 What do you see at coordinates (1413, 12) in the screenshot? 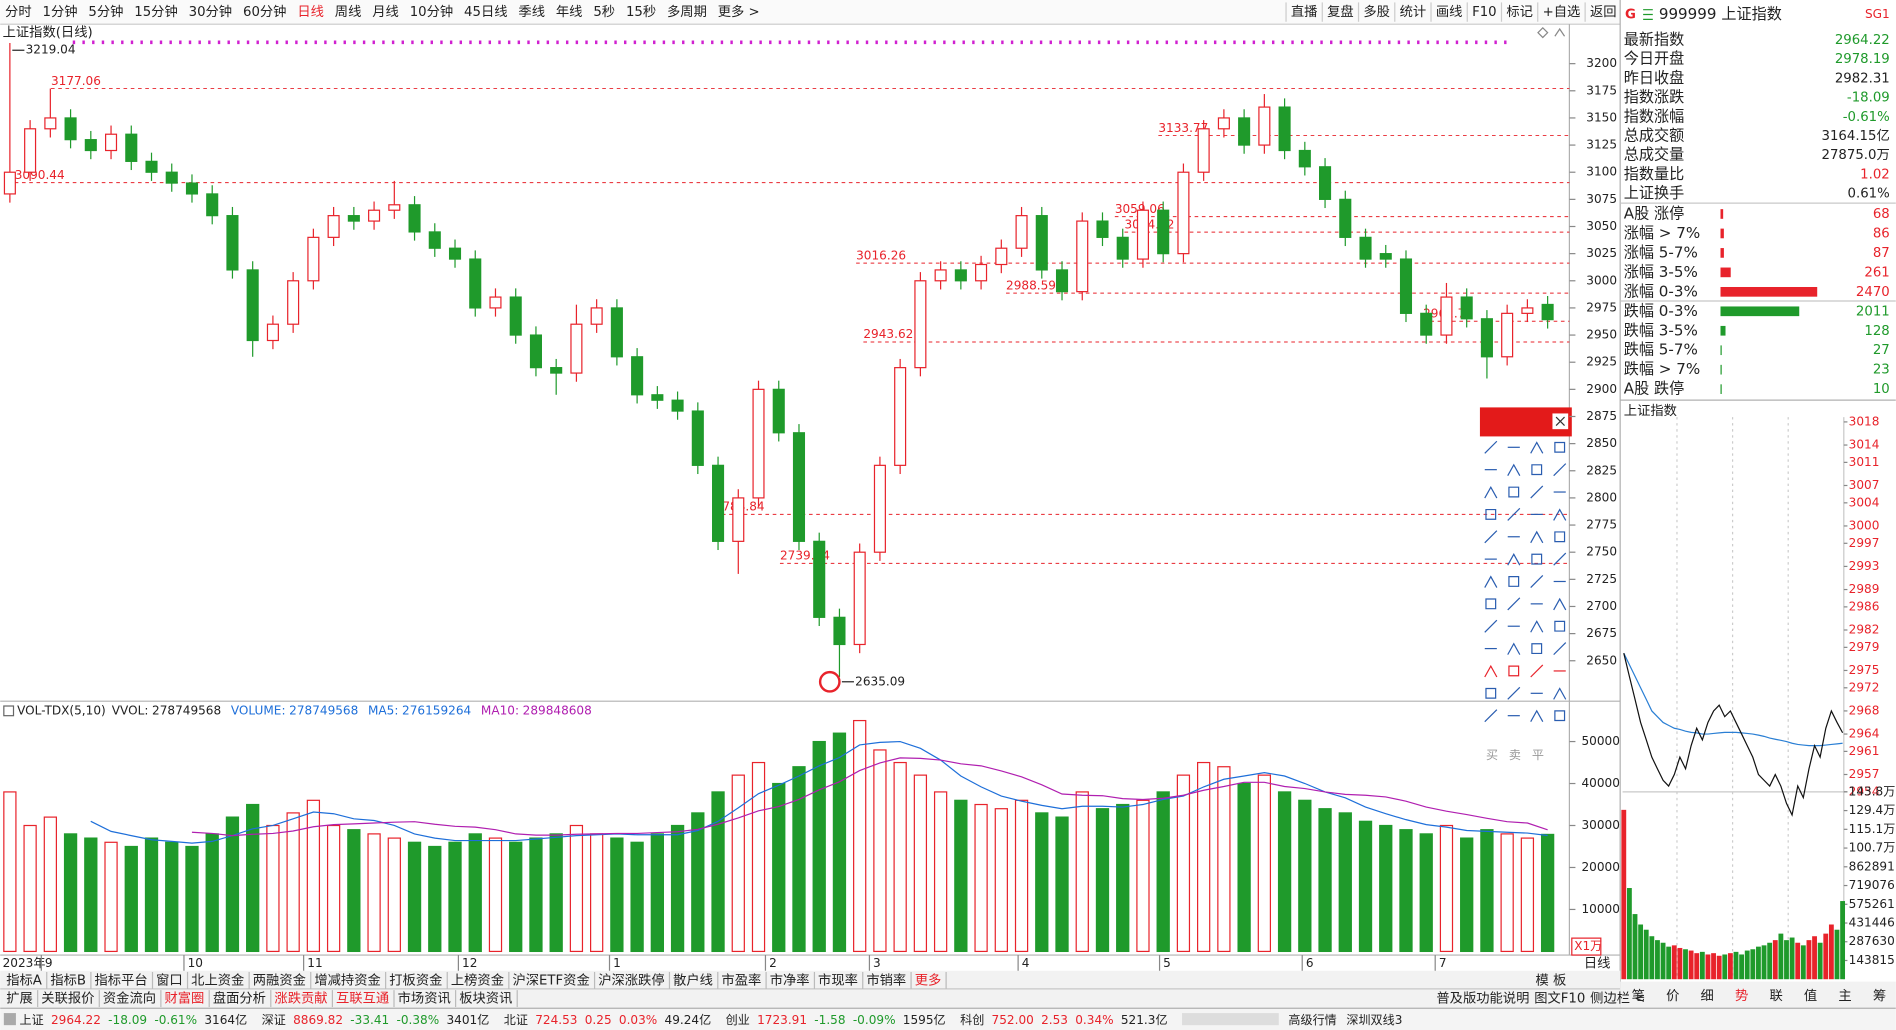
I see `toolbar-button: 统计` at bounding box center [1413, 12].